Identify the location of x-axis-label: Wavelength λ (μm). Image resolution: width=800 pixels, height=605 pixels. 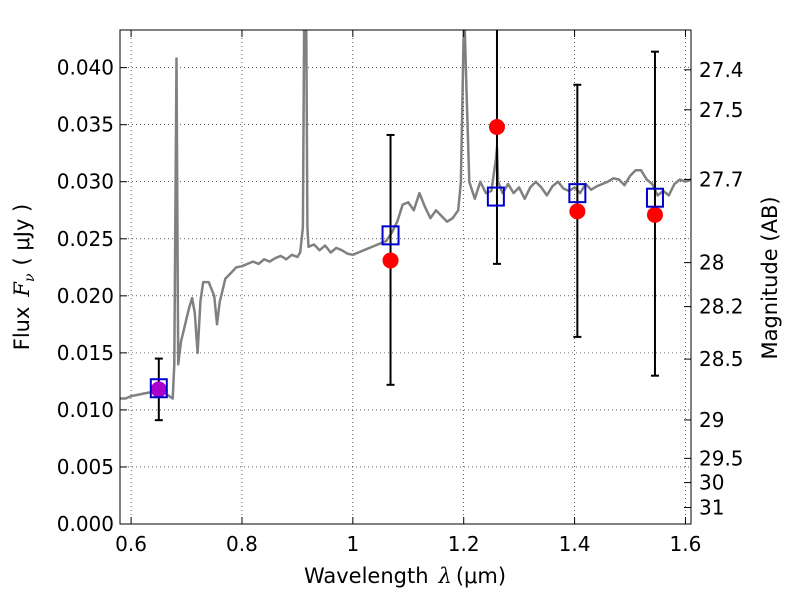
(405, 576).